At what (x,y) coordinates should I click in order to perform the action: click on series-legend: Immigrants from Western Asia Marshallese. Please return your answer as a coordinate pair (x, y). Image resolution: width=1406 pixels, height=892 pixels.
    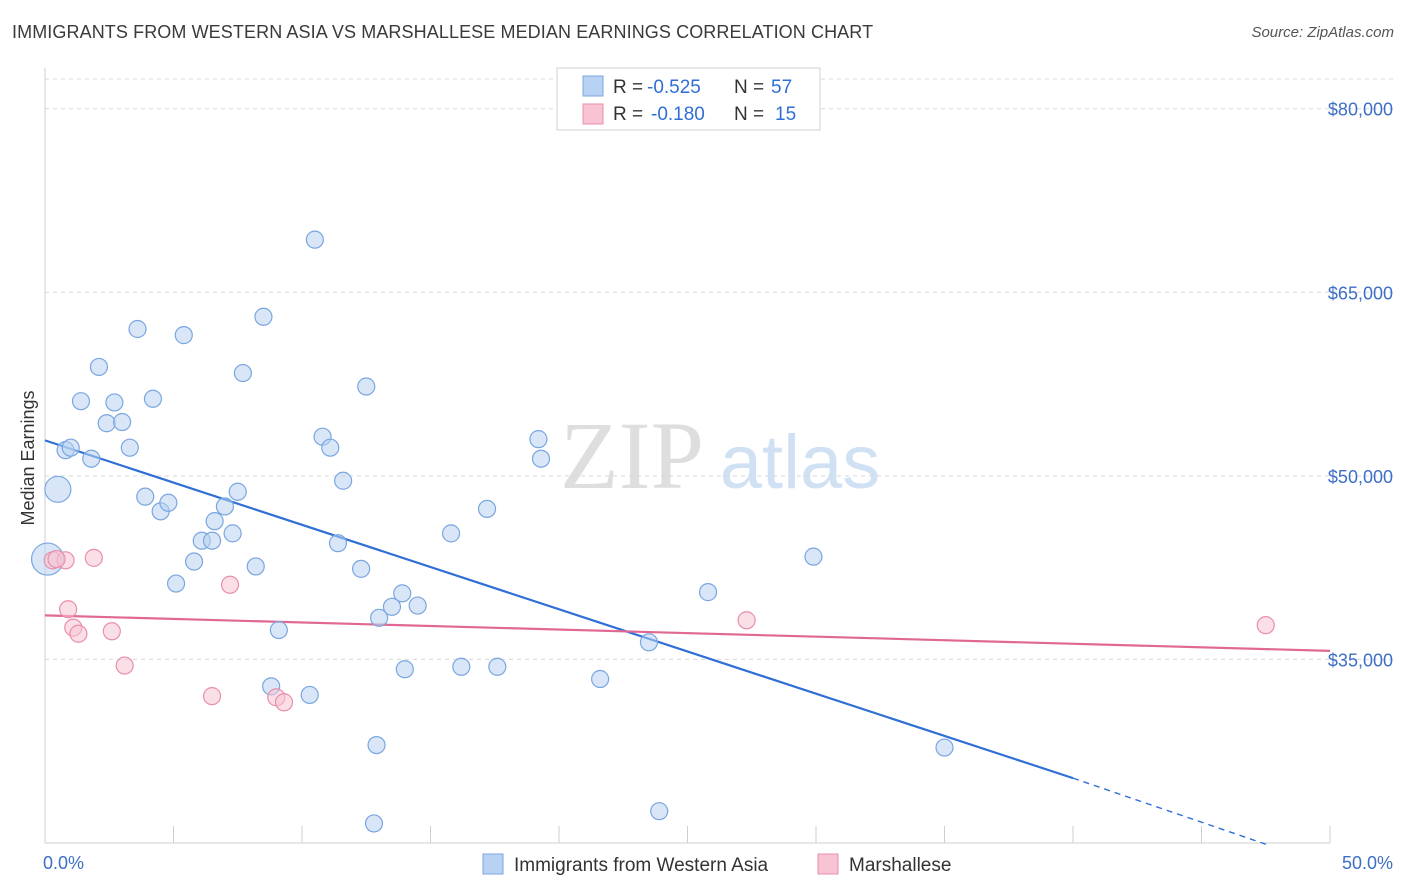
    Looking at the image, I should click on (716, 864).